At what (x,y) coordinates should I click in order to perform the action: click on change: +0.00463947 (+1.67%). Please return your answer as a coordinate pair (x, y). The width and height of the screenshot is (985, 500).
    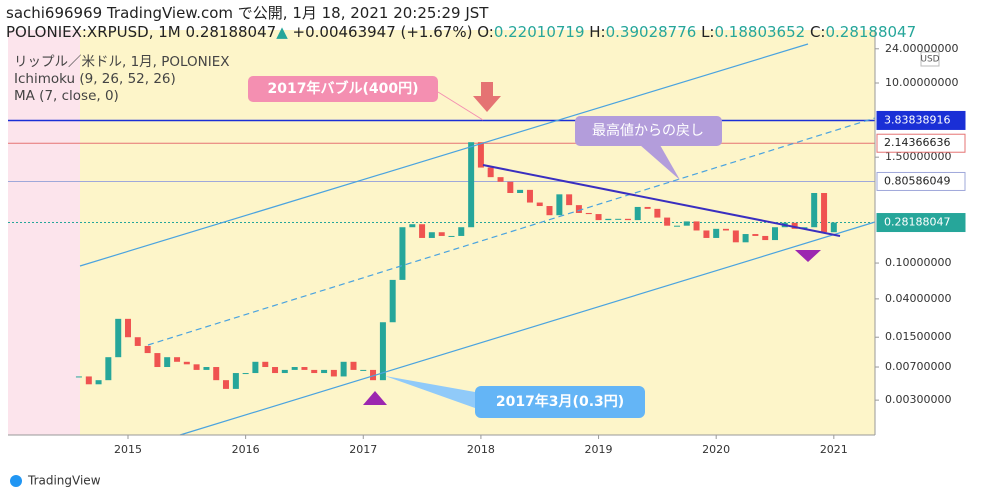
    Looking at the image, I should click on (382, 32).